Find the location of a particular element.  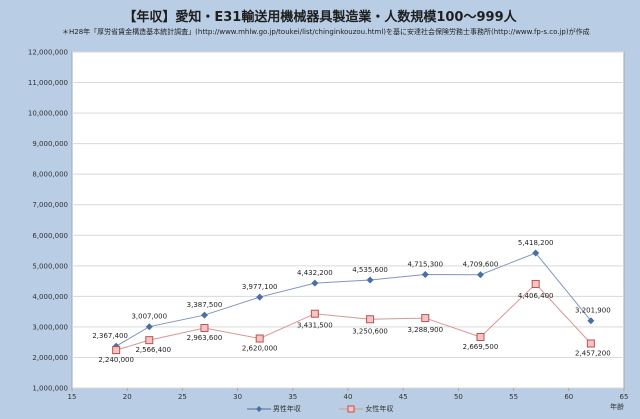

x-tick-label: 20 is located at coordinates (127, 397).